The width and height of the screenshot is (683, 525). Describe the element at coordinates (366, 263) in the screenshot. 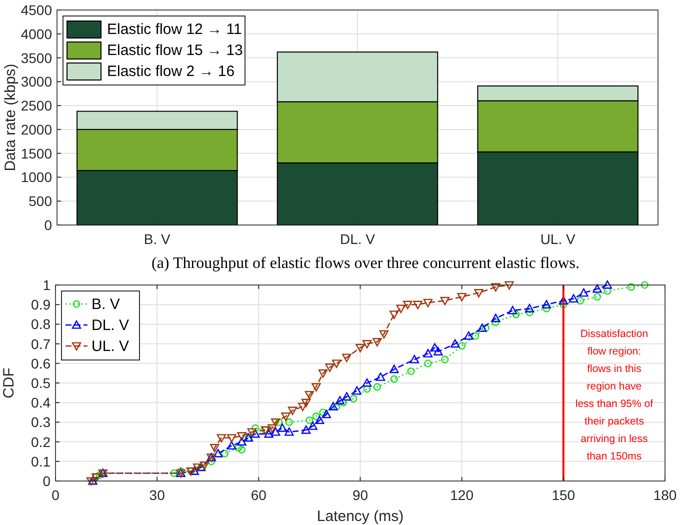

I see `text: (a) Throughput of elastic flows over three concurrent elastic flows.` at that location.